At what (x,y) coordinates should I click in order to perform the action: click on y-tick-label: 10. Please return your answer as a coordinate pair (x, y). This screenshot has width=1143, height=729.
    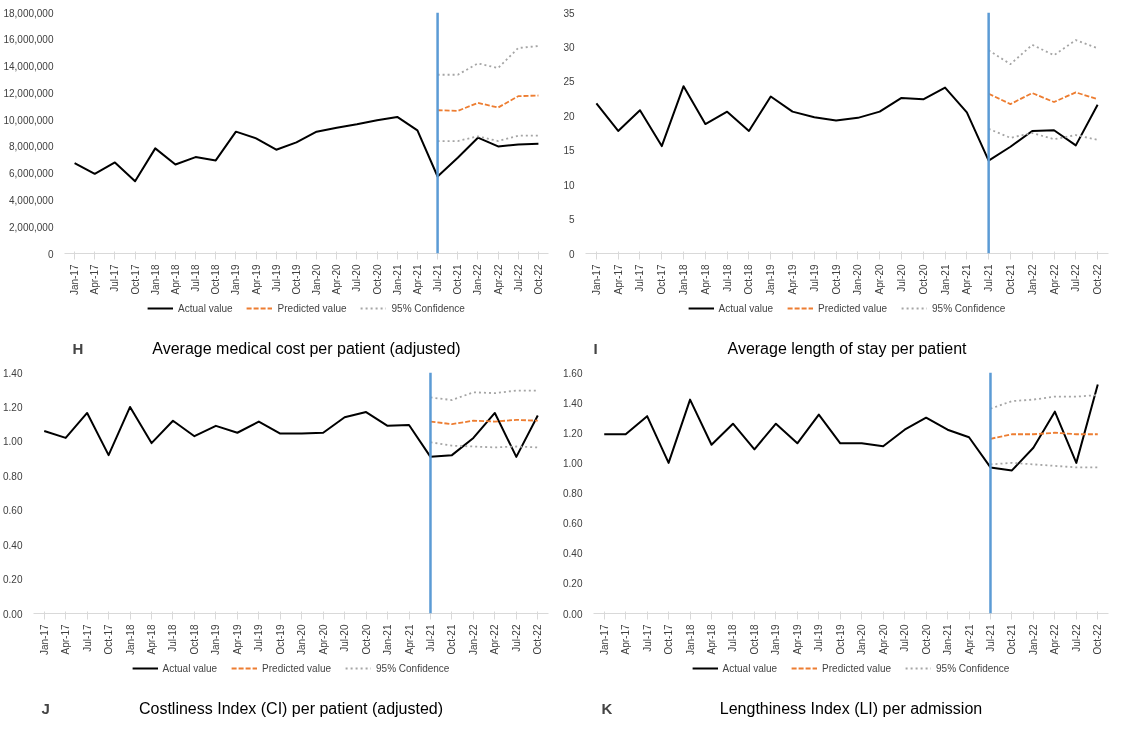
    Looking at the image, I should click on (569, 185).